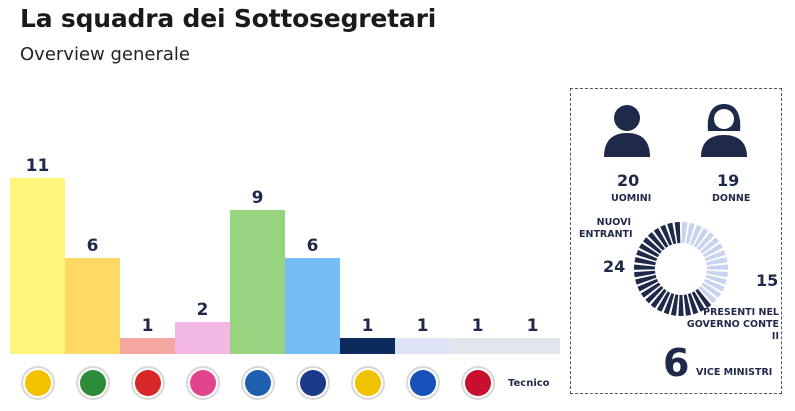 The height and width of the screenshot is (411, 795). Describe the element at coordinates (423, 326) in the screenshot. I see `bar-value-8: 1` at that location.